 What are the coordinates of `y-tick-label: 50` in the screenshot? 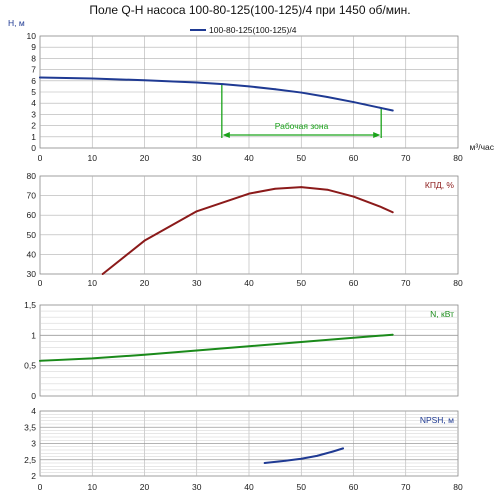 It's located at (32, 235).